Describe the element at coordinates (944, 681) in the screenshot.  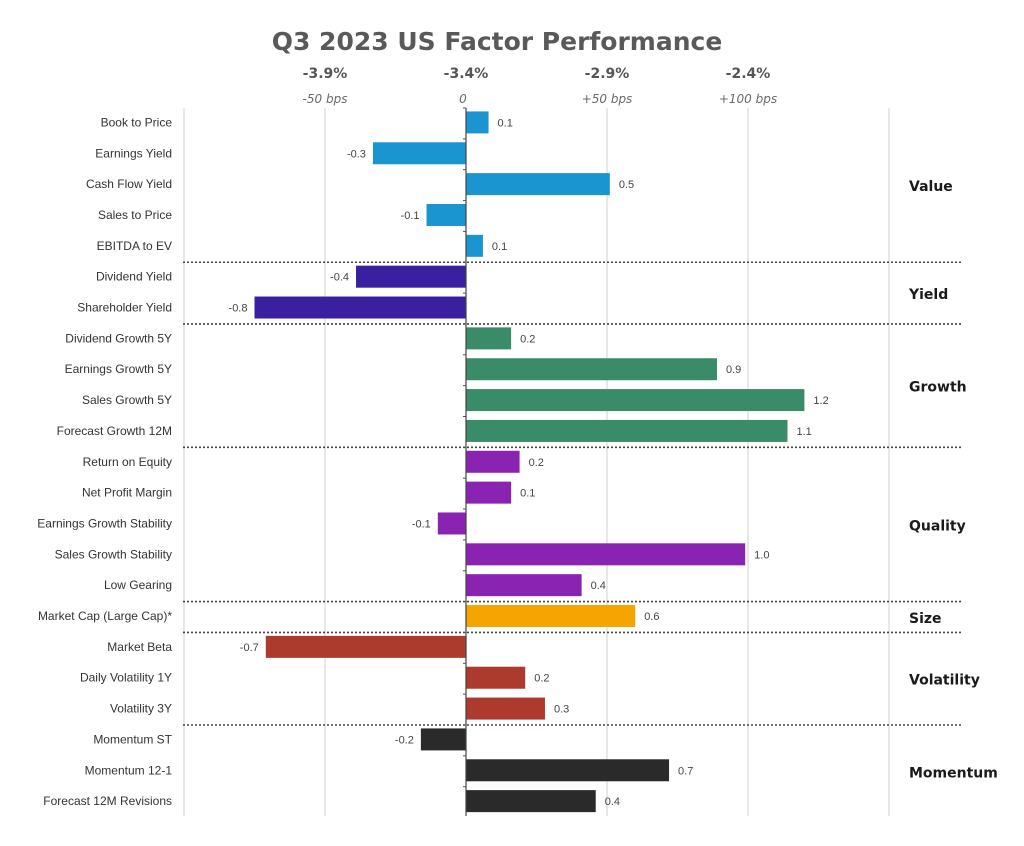
I see `group-label: Volatility` at that location.